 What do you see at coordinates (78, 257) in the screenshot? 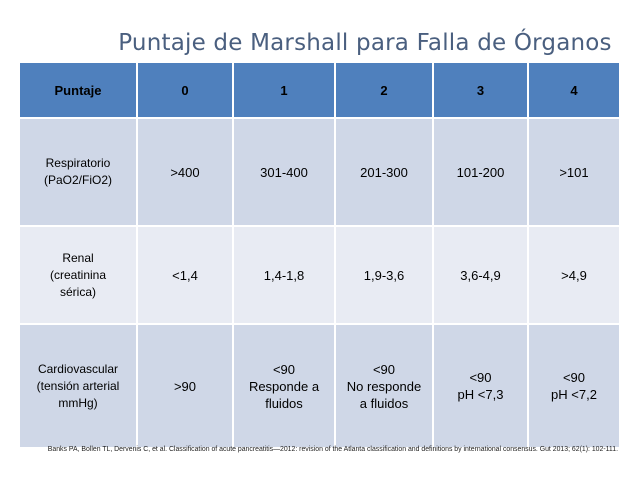
I see `text-line: Renal` at bounding box center [78, 257].